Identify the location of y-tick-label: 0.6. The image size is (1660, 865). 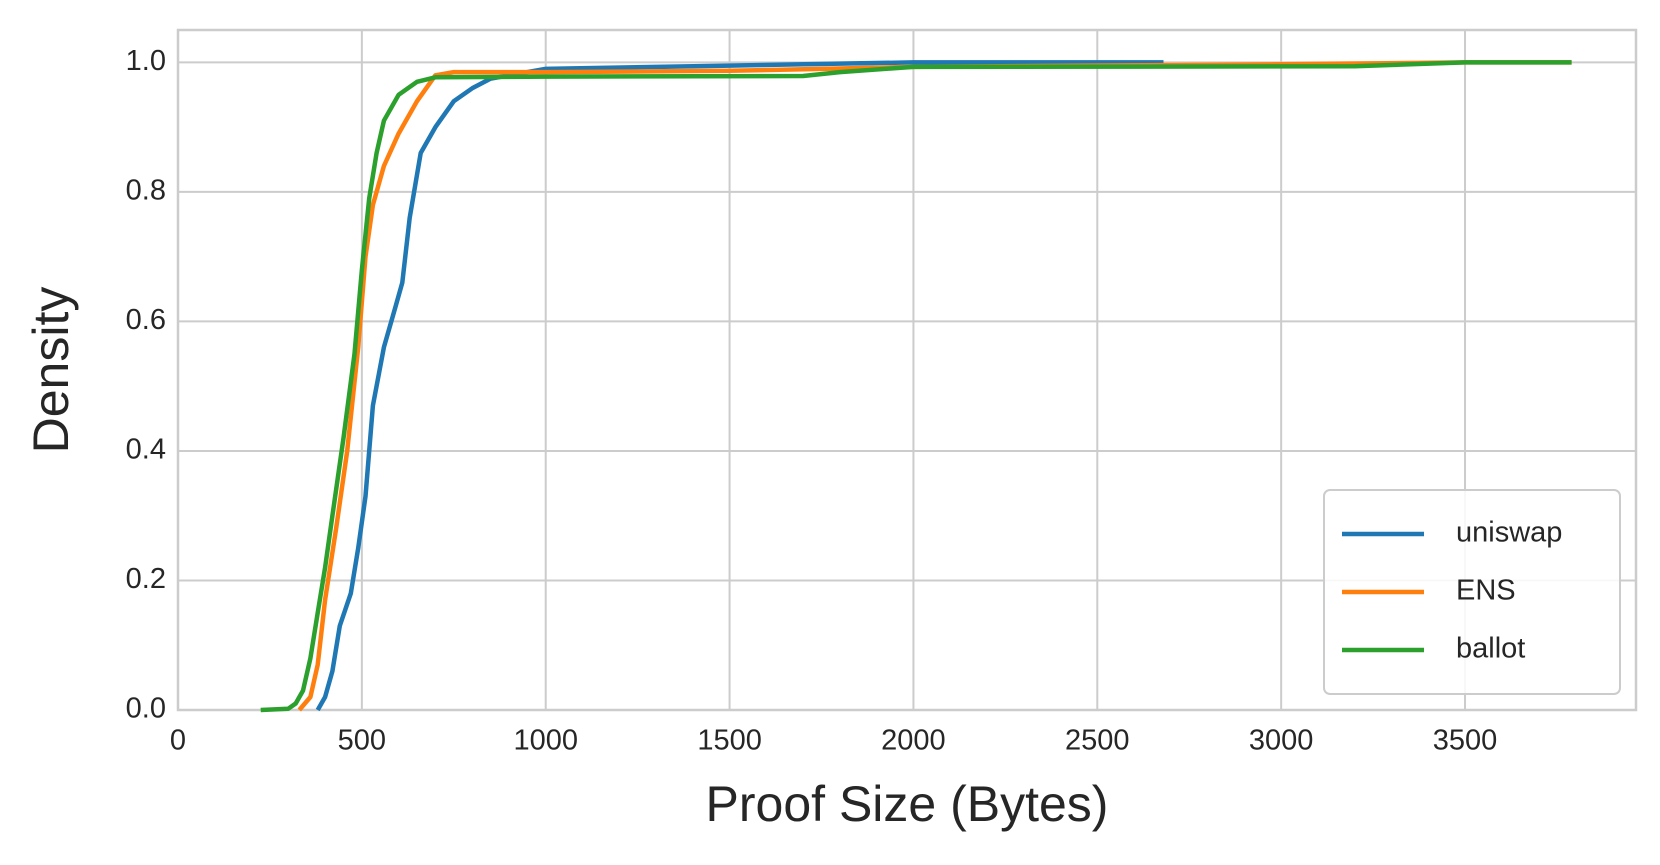
(146, 320).